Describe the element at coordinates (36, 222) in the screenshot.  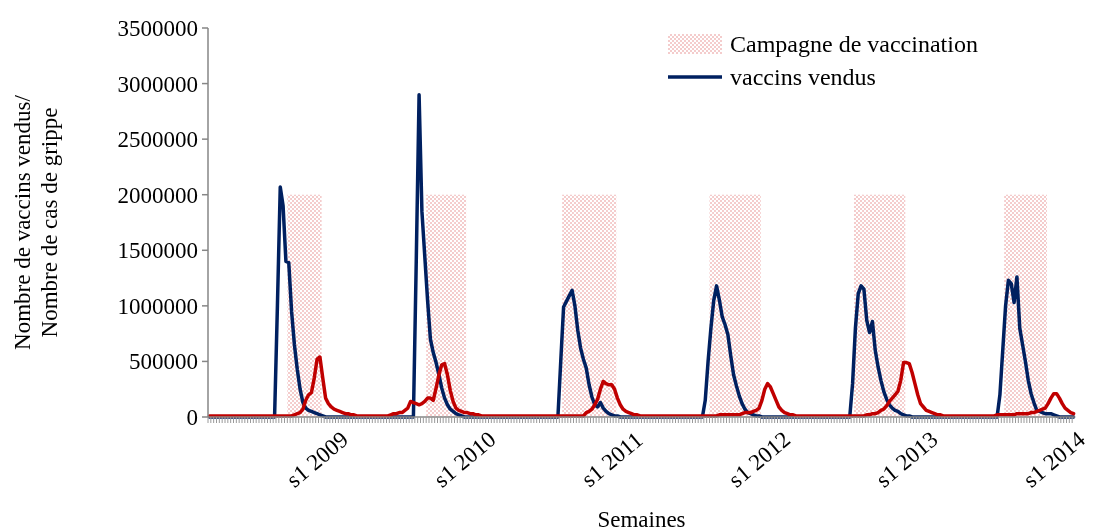
I see `y-axis-title: Nombre de vaccins vendus/ Nombre de cas de grippe` at that location.